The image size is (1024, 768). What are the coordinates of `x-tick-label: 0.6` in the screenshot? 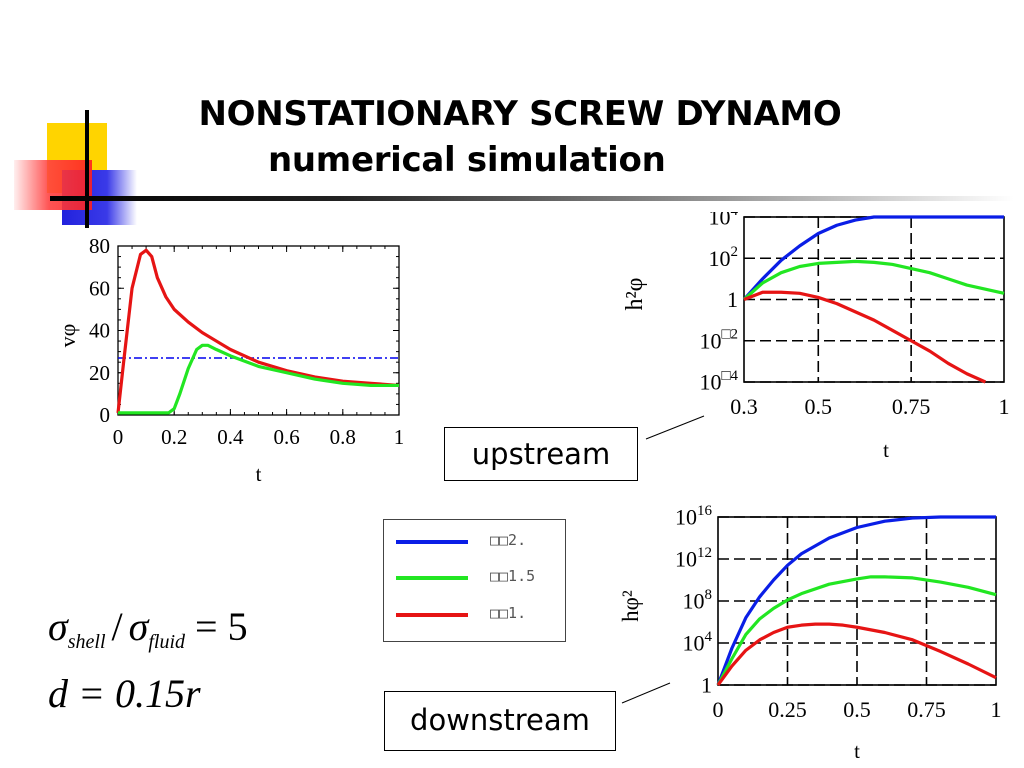 It's located at (286, 437).